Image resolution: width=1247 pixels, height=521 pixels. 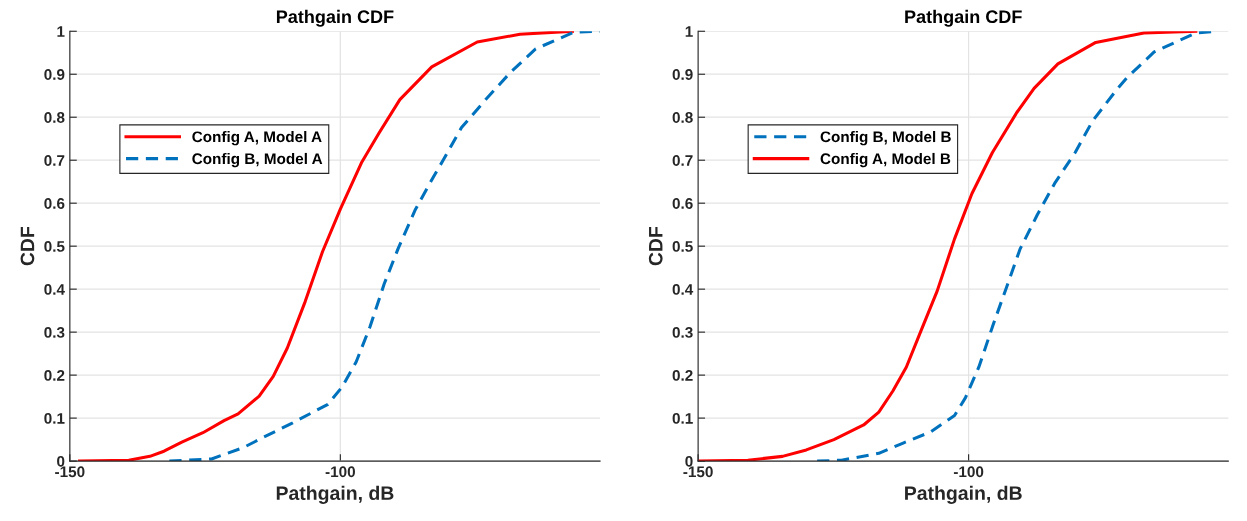 What do you see at coordinates (257, 160) in the screenshot?
I see `legend-label: Config B, Model A` at bounding box center [257, 160].